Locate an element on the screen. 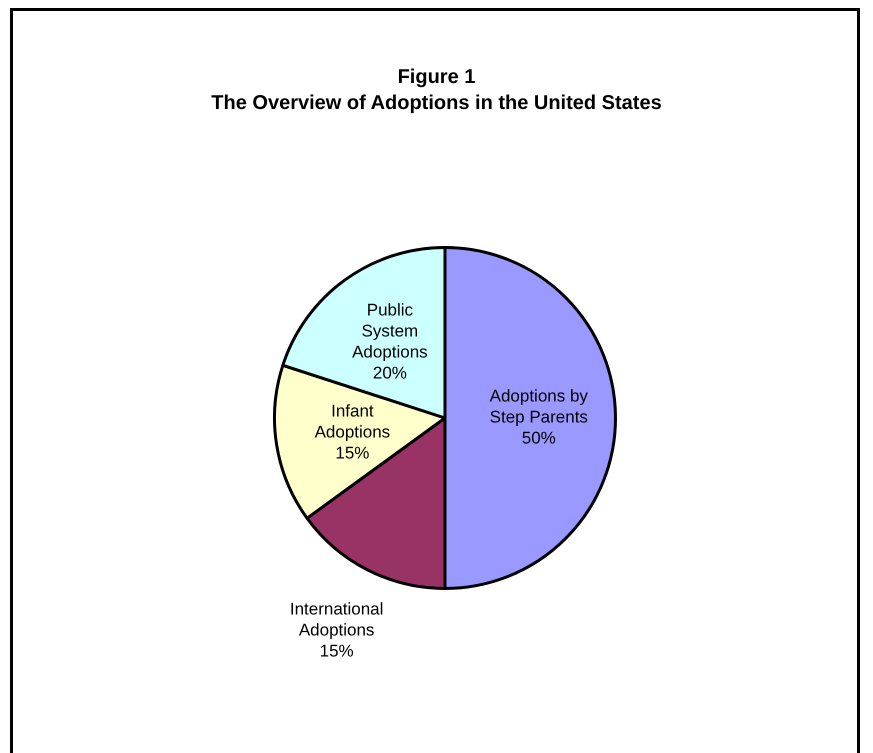  slice-label: Public System Adoptions is located at coordinates (390, 331).